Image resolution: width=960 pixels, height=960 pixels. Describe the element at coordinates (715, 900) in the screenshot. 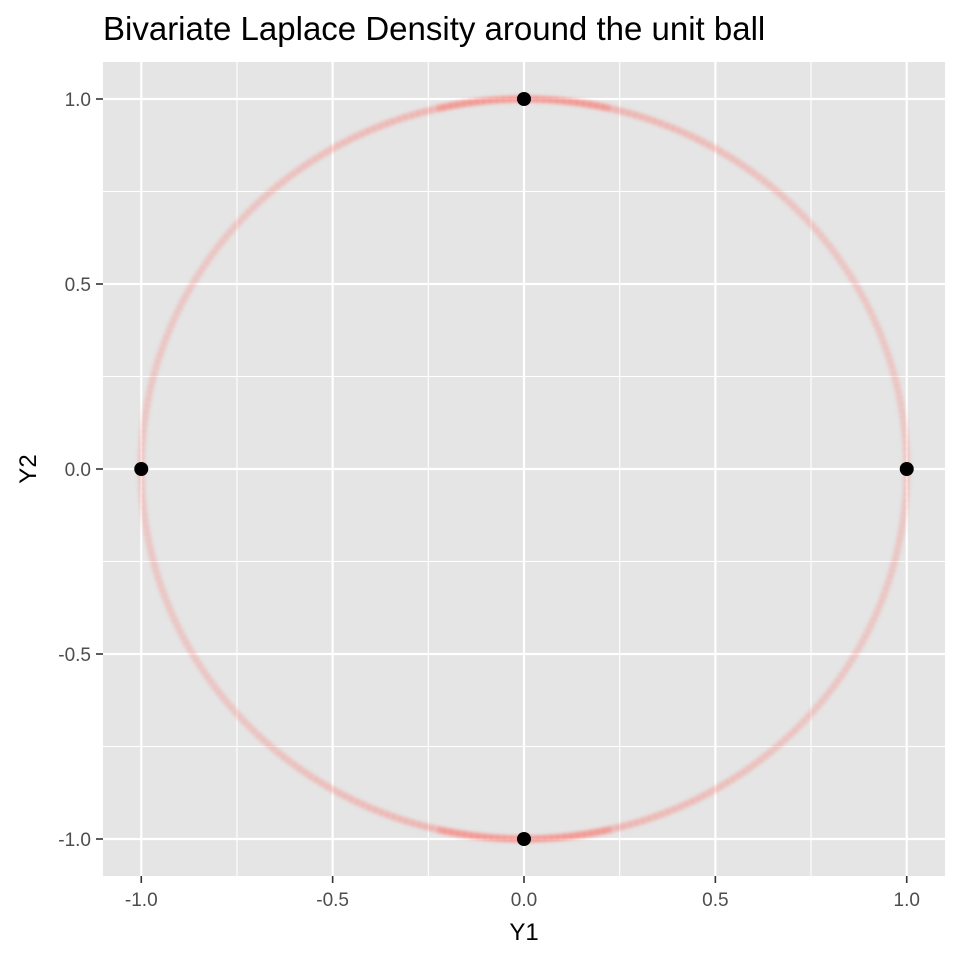

I see `x-tick-label: 0.5` at that location.